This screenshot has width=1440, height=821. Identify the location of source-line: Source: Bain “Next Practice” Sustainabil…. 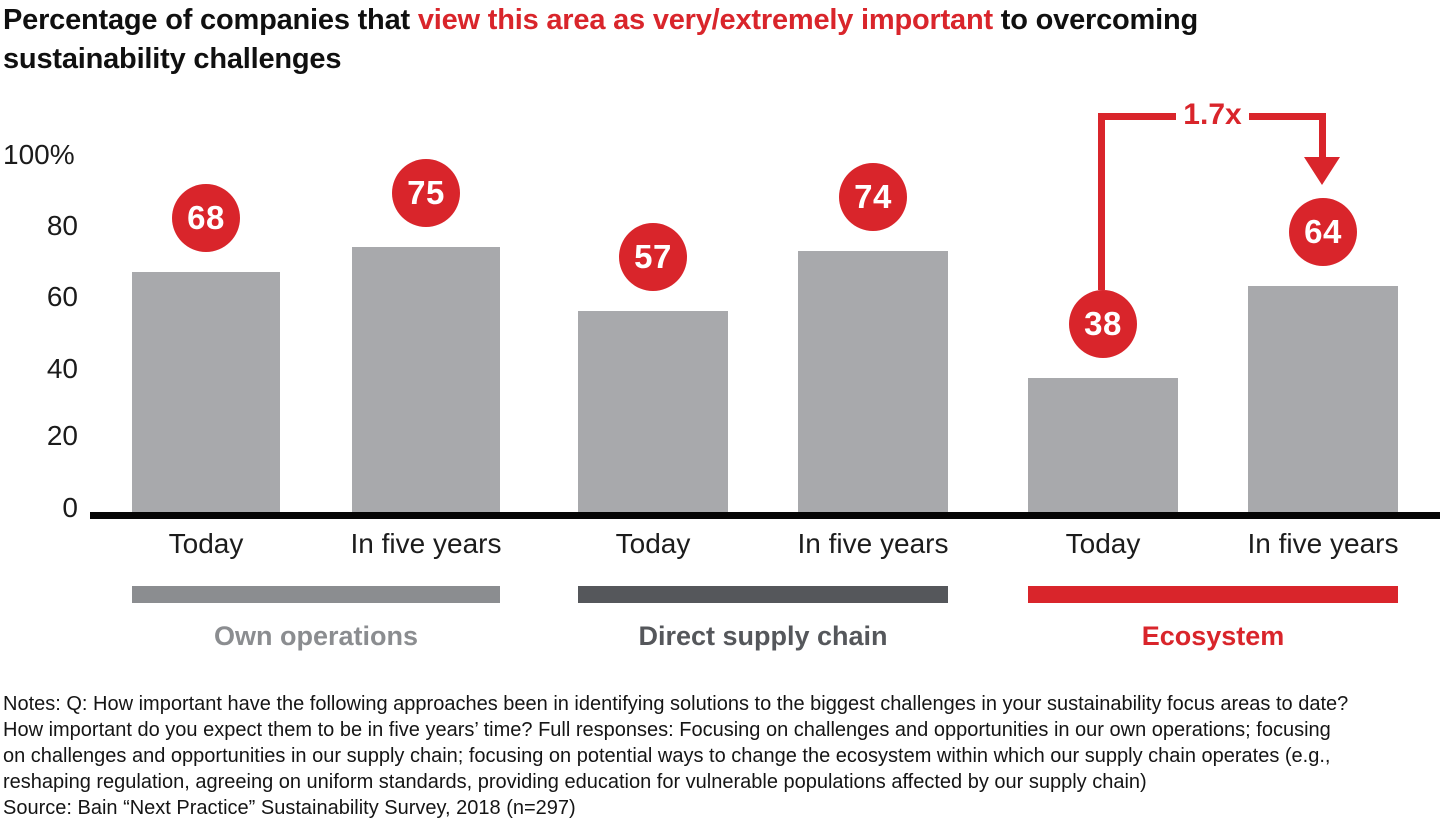
(289, 808).